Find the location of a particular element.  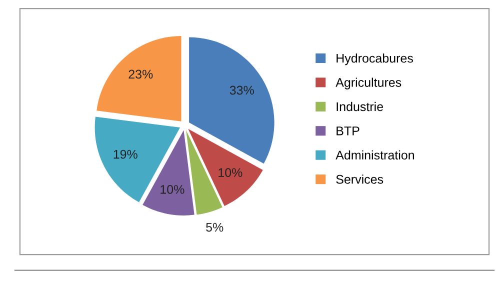

data-label: 19% is located at coordinates (126, 154).